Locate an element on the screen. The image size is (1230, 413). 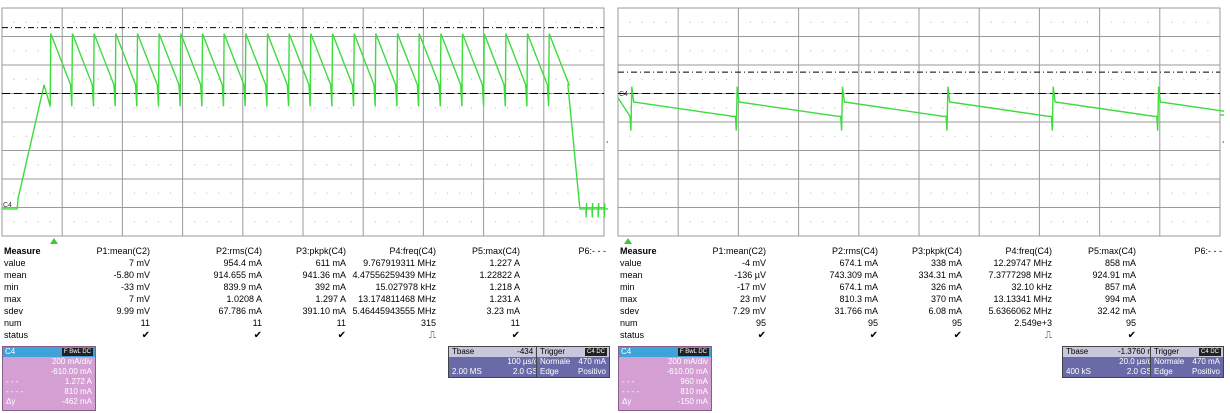
delta-y-value: -462 mA is located at coordinates (76, 401).